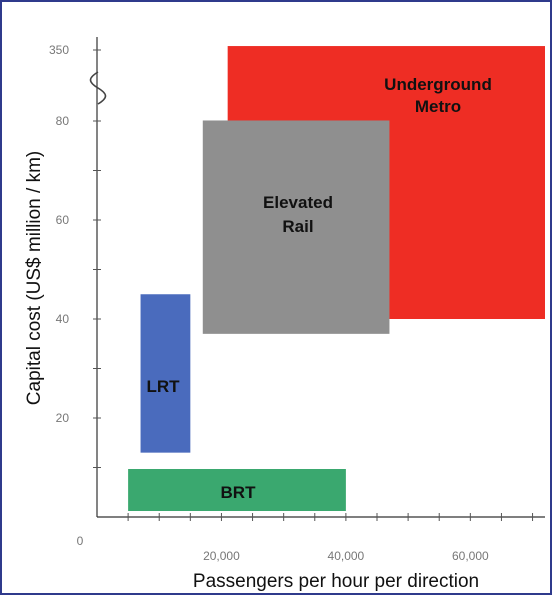 This screenshot has height=595, width=552. What do you see at coordinates (346, 556) in the screenshot?
I see `x-tick-label-40000: 40,000` at bounding box center [346, 556].